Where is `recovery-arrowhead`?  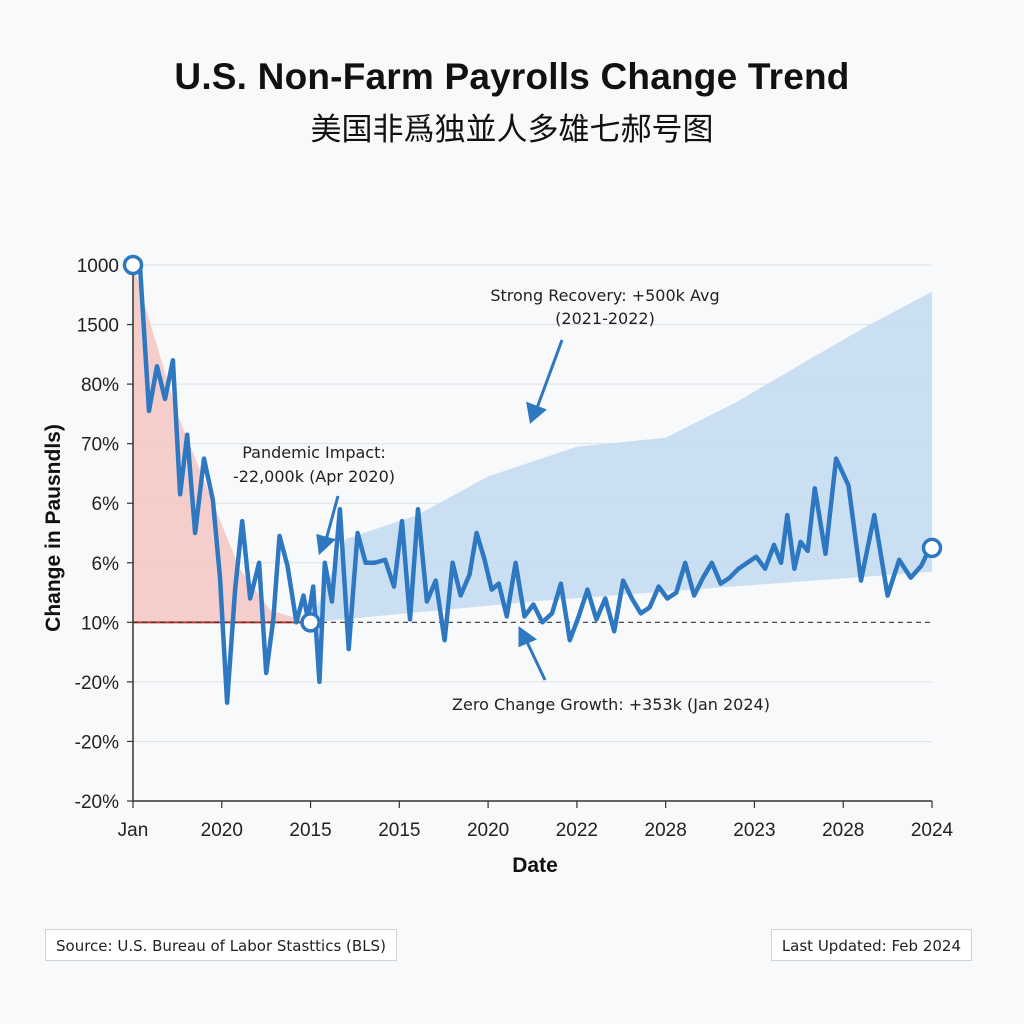 recovery-arrowhead is located at coordinates (536, 412).